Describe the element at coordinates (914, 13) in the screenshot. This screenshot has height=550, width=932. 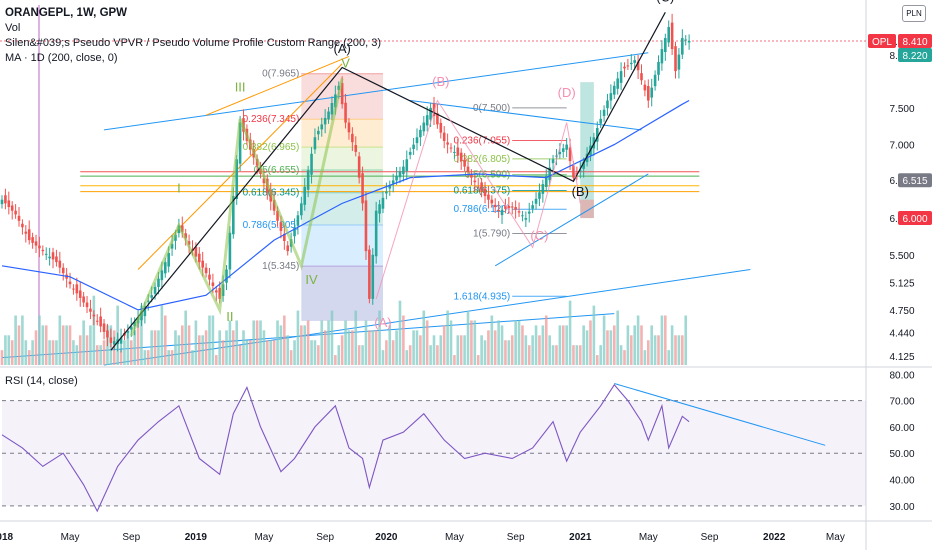
I see `currency-button: PLN` at that location.